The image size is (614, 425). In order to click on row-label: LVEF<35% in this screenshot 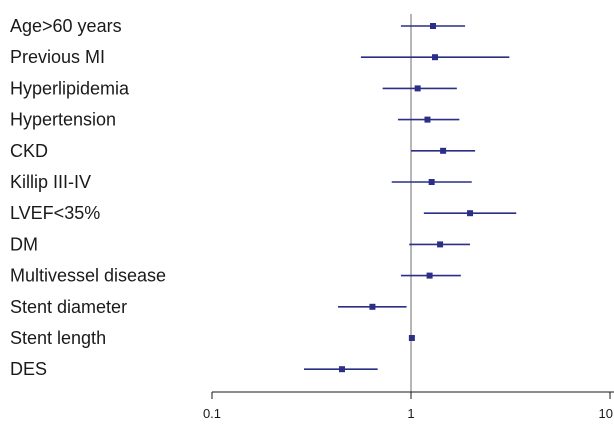, I will do `click(55, 213)`.